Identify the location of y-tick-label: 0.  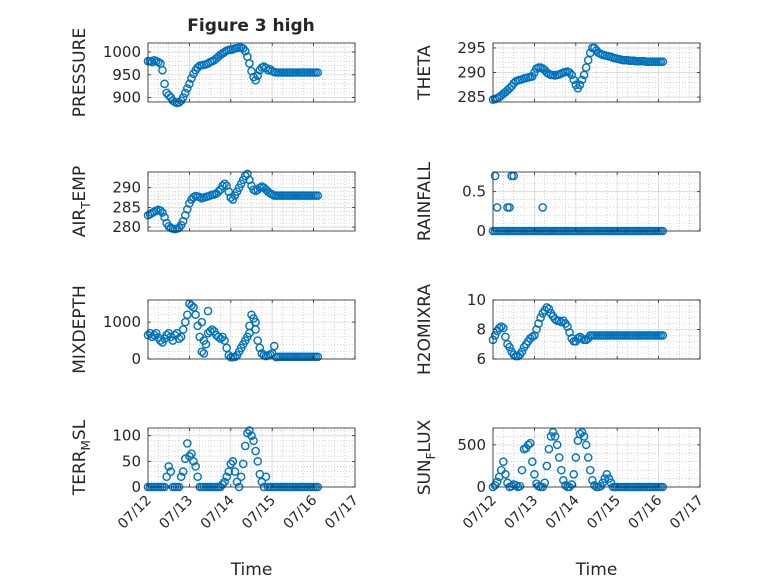
(136, 487).